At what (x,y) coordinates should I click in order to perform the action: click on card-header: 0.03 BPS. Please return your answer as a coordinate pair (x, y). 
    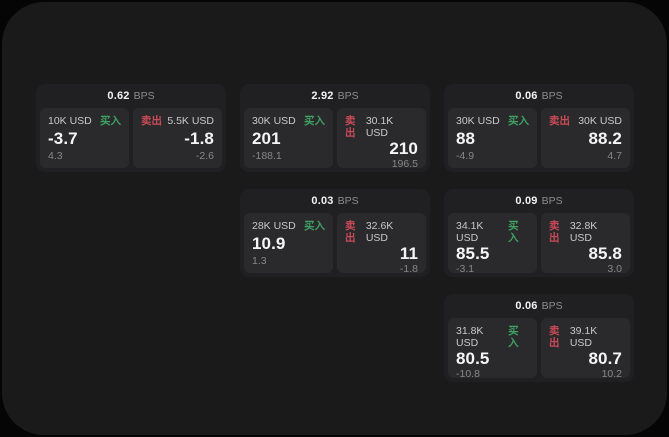
    Looking at the image, I should click on (335, 201).